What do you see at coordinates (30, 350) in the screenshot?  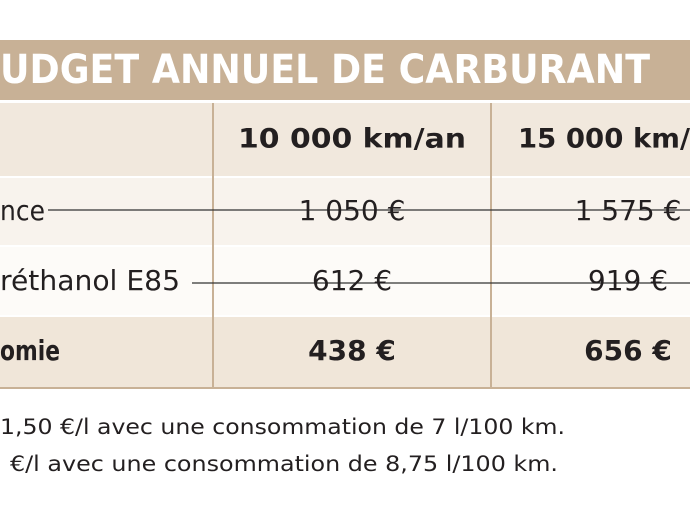 I see `row-label: omie` at bounding box center [30, 350].